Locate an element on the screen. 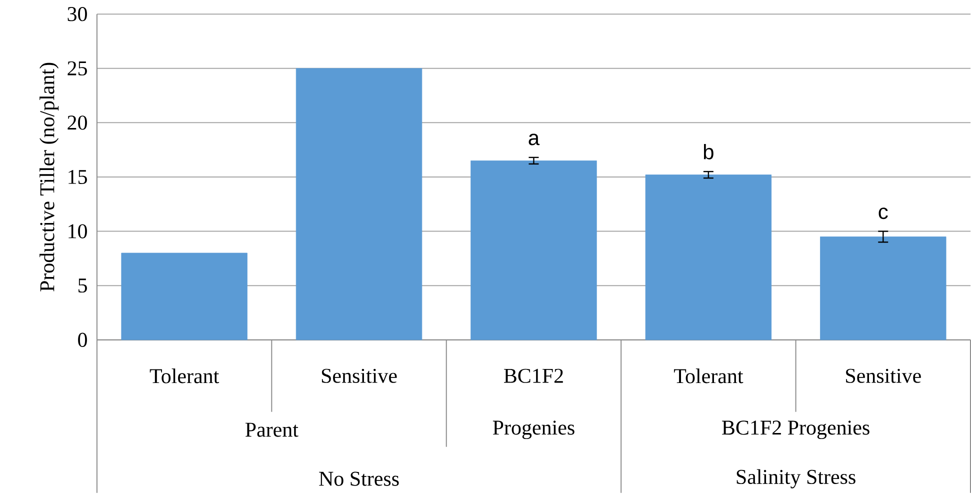 This screenshot has width=971, height=495. text: Parent is located at coordinates (271, 429).